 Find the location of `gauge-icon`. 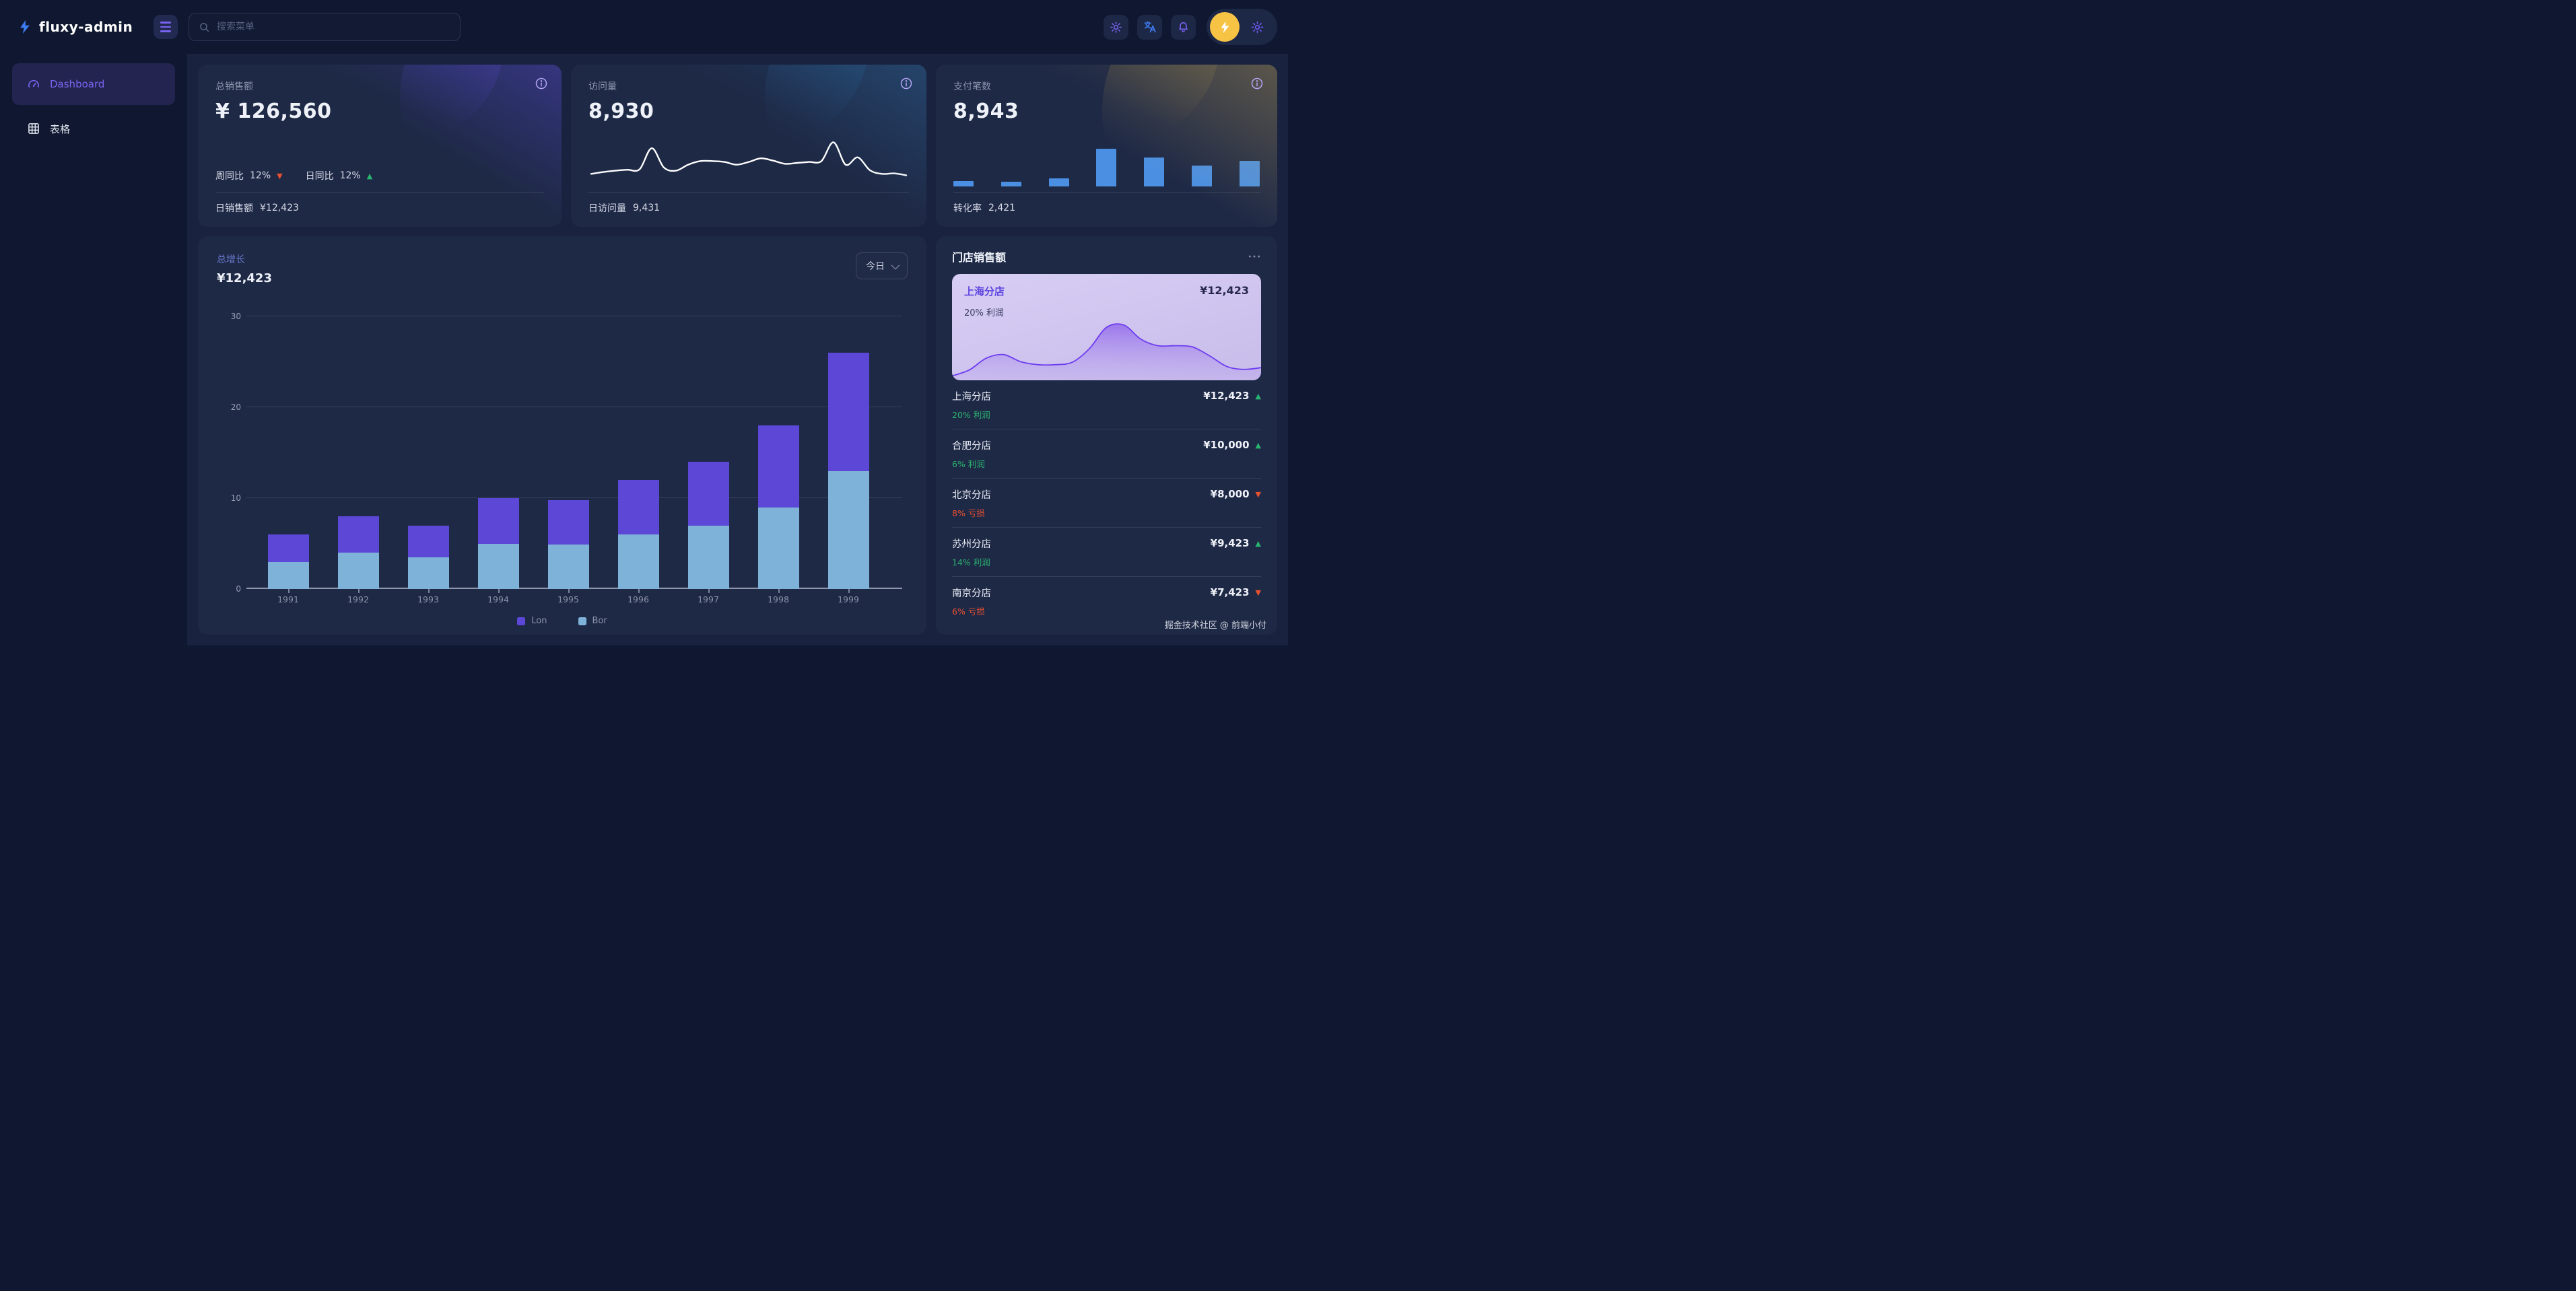

gauge-icon is located at coordinates (33, 84).